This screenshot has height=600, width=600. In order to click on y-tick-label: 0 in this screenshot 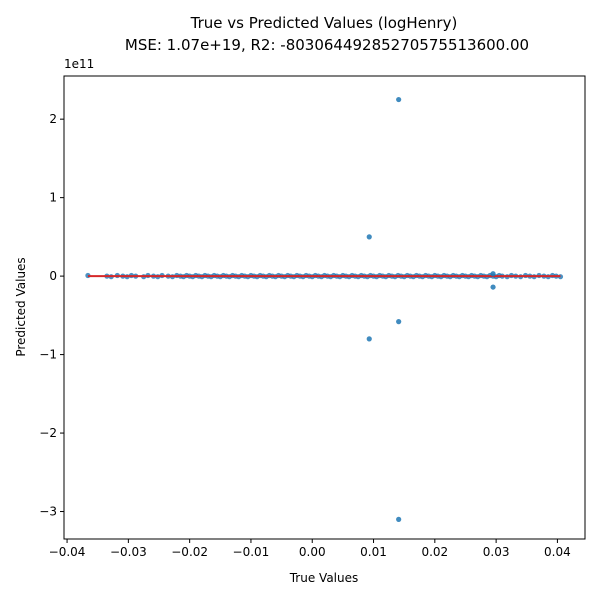, I will do `click(53, 276)`.